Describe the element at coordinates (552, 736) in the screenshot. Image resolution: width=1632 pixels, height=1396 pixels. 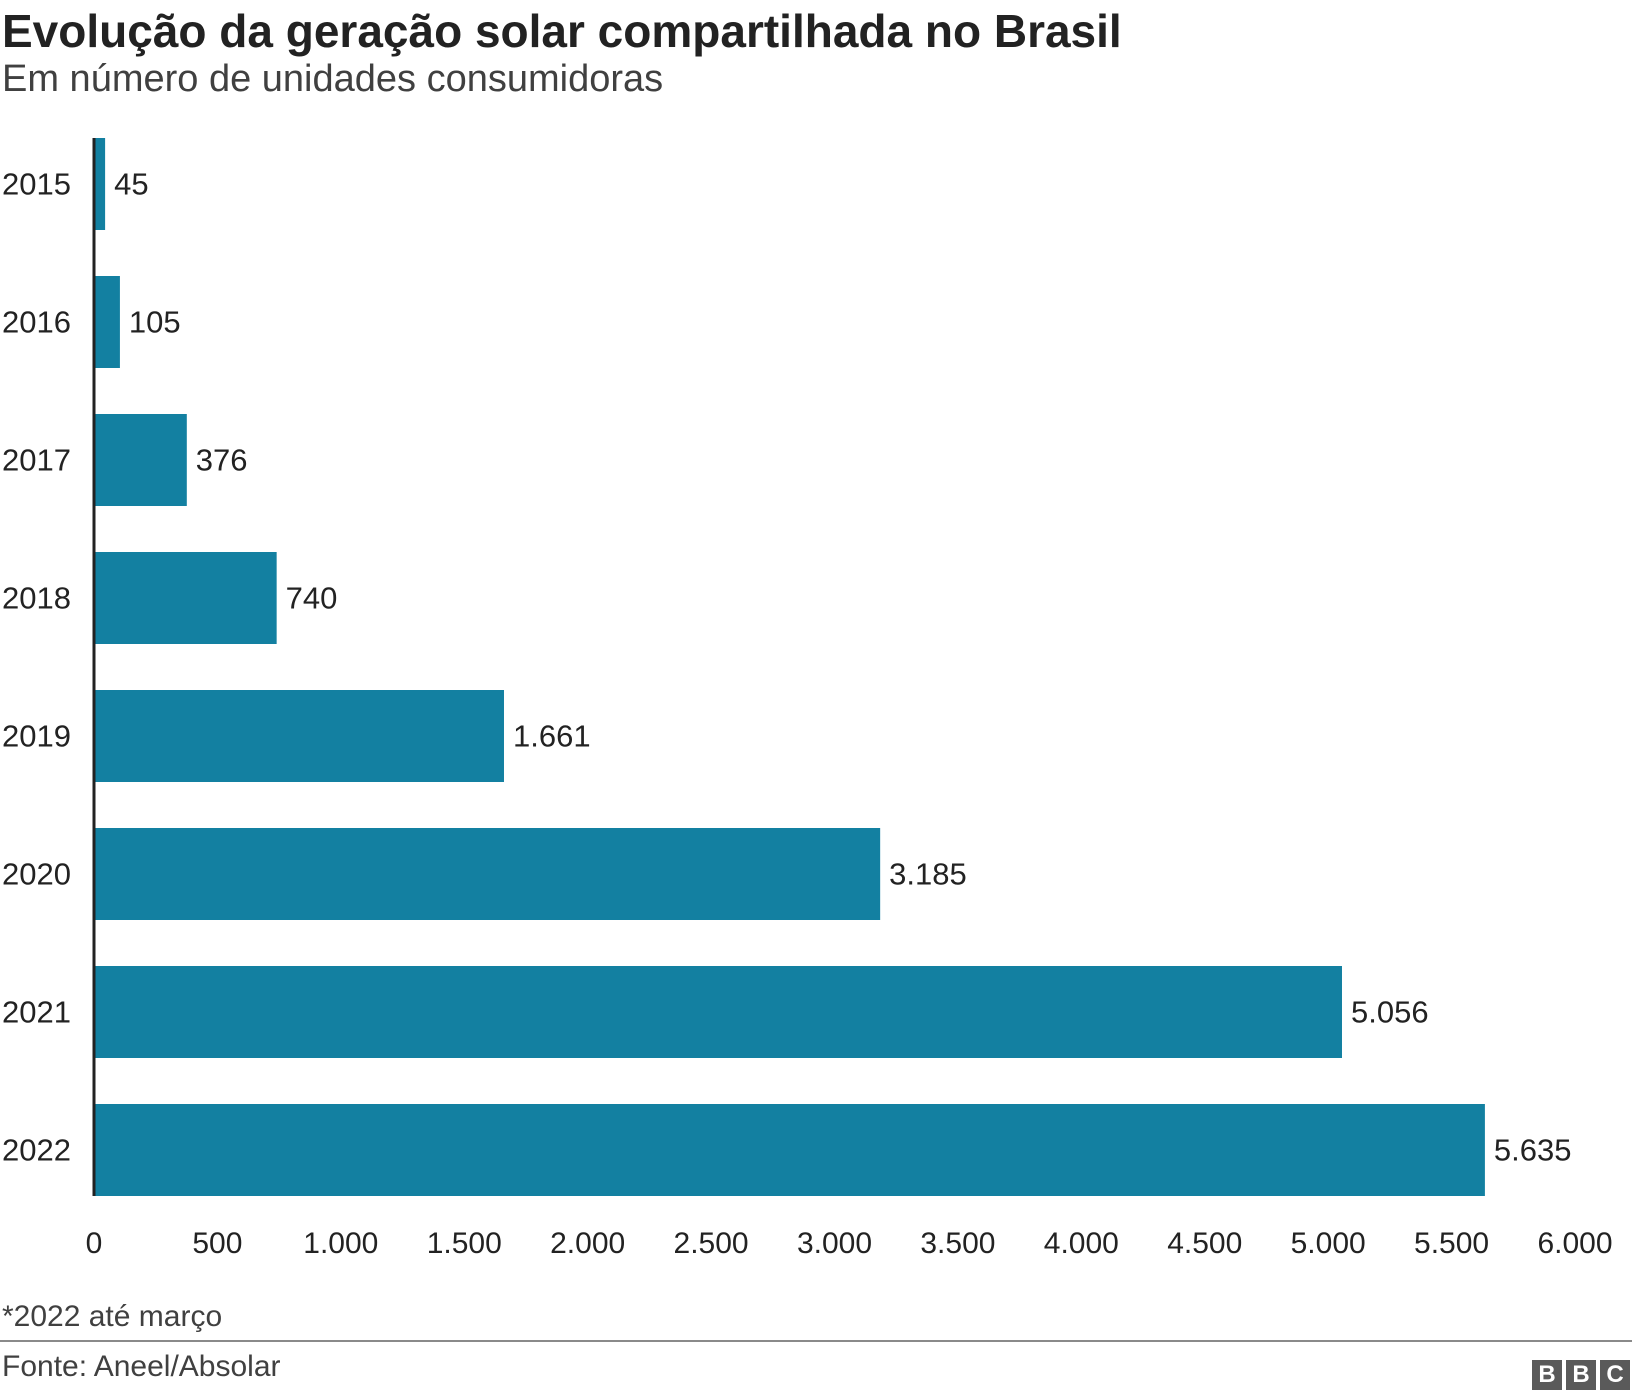
I see `data-label: 1.661` at that location.